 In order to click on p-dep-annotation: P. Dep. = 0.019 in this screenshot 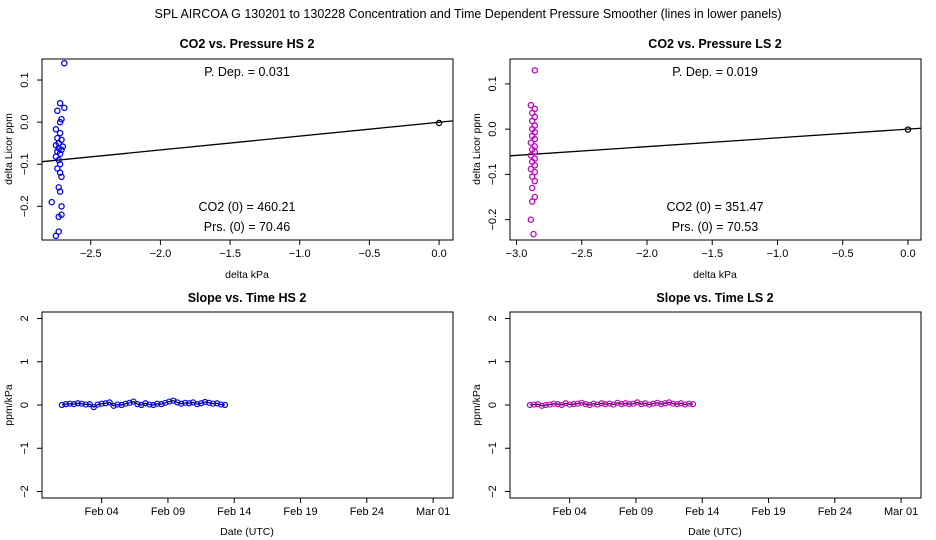, I will do `click(715, 72)`.